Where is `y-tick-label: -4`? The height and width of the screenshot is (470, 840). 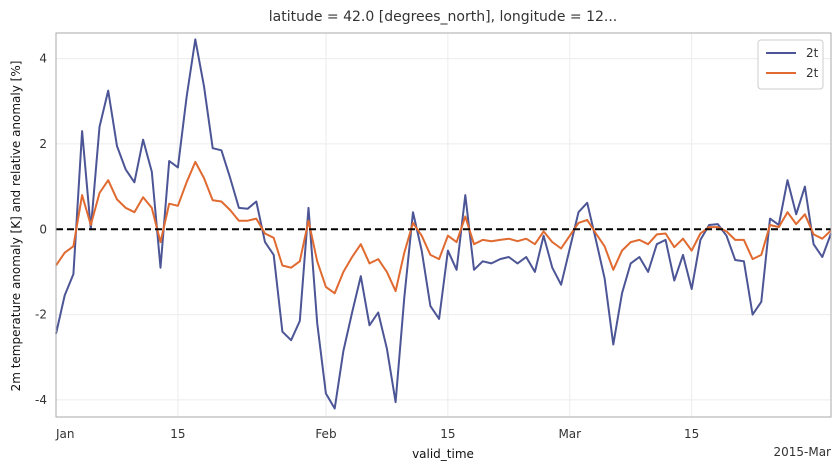
y-tick-label: -4 is located at coordinates (41, 400).